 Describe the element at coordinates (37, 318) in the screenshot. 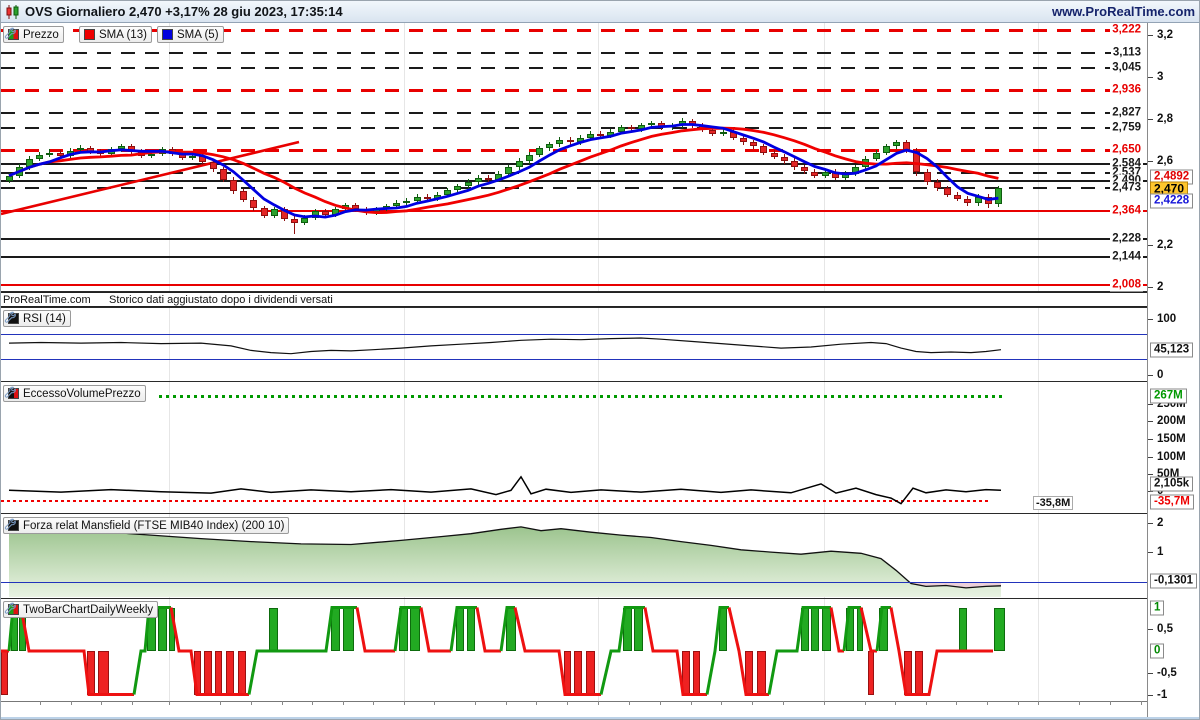

I see `legend-chip-rsi: RSI (14)` at that location.